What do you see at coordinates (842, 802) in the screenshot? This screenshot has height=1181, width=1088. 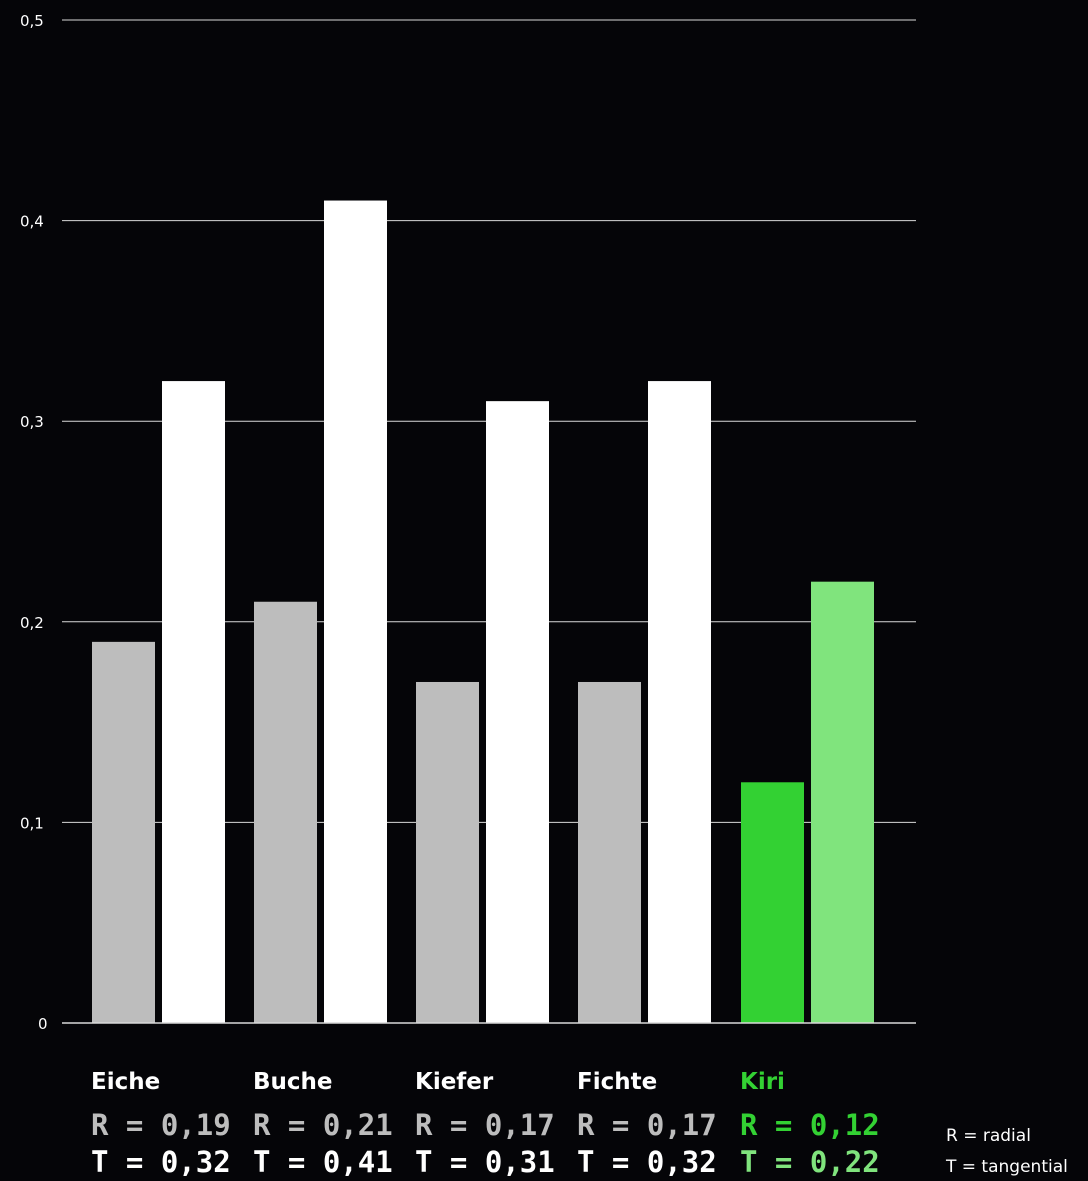 I see `bar-tangential-kiri` at bounding box center [842, 802].